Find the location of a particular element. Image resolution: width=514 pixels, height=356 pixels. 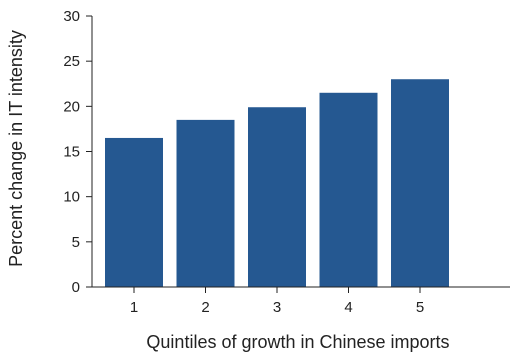

x-tick-label: 3 is located at coordinates (277, 307).